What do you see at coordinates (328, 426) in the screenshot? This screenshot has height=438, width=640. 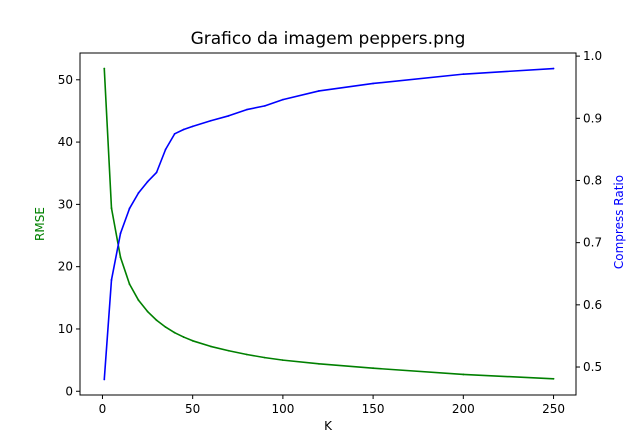 I see `x-axis-label: K` at bounding box center [328, 426].